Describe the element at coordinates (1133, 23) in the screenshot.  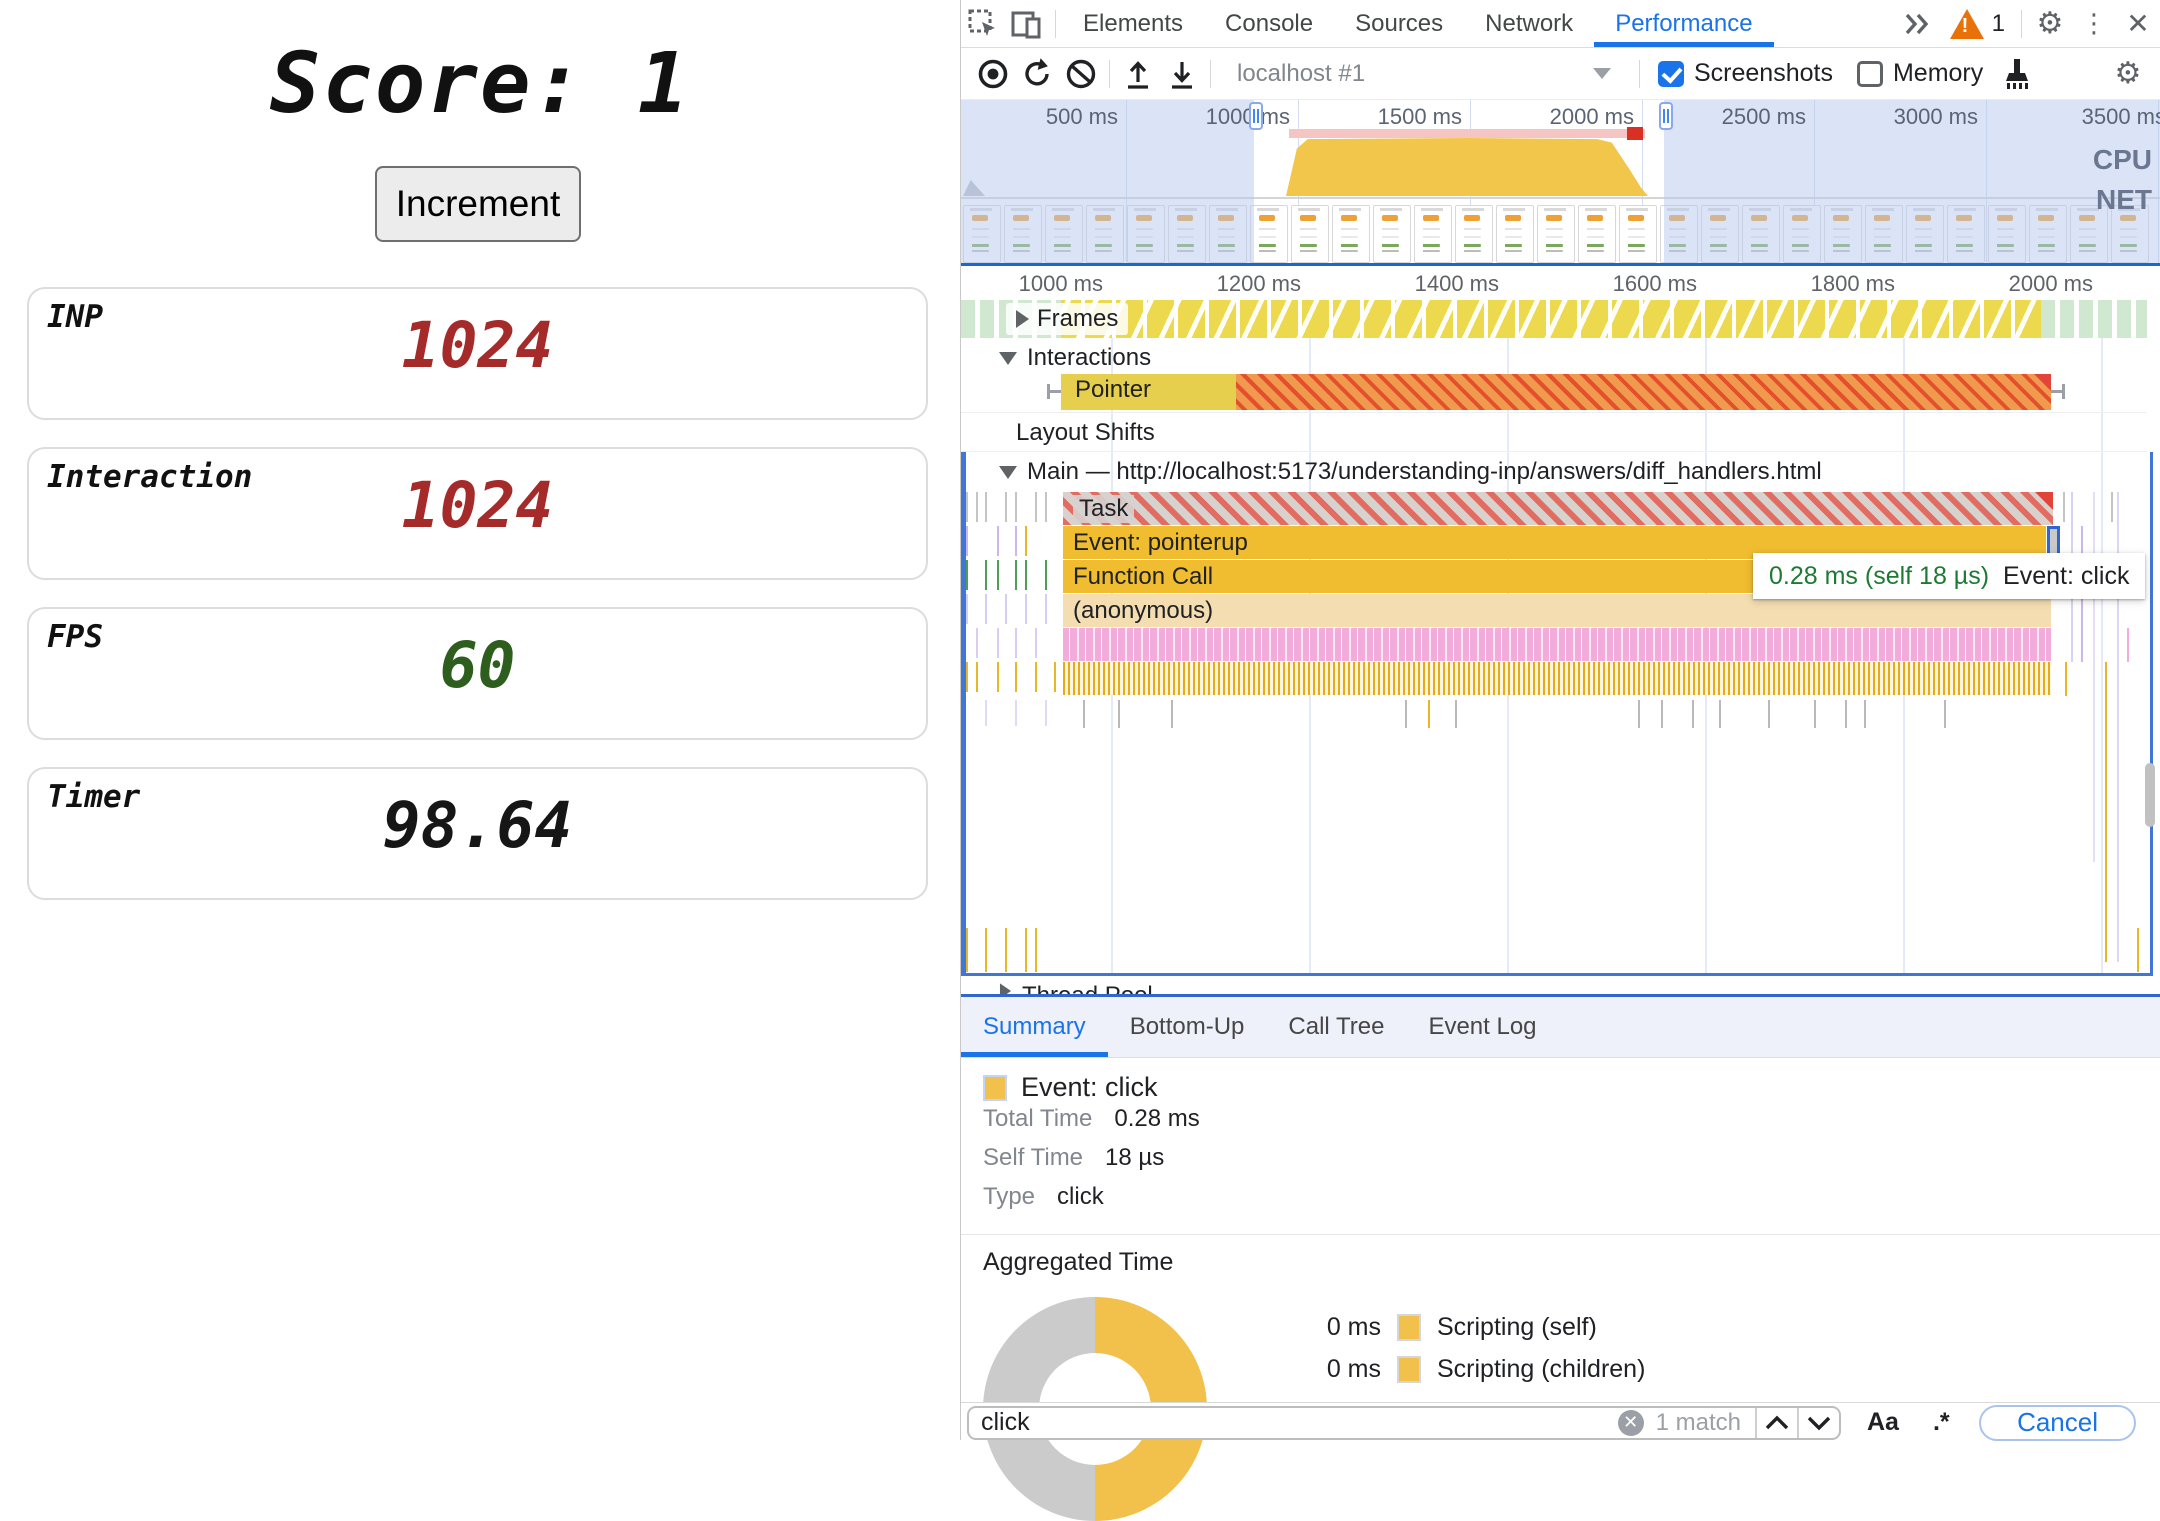
I see `tab-elements: Elements` at that location.